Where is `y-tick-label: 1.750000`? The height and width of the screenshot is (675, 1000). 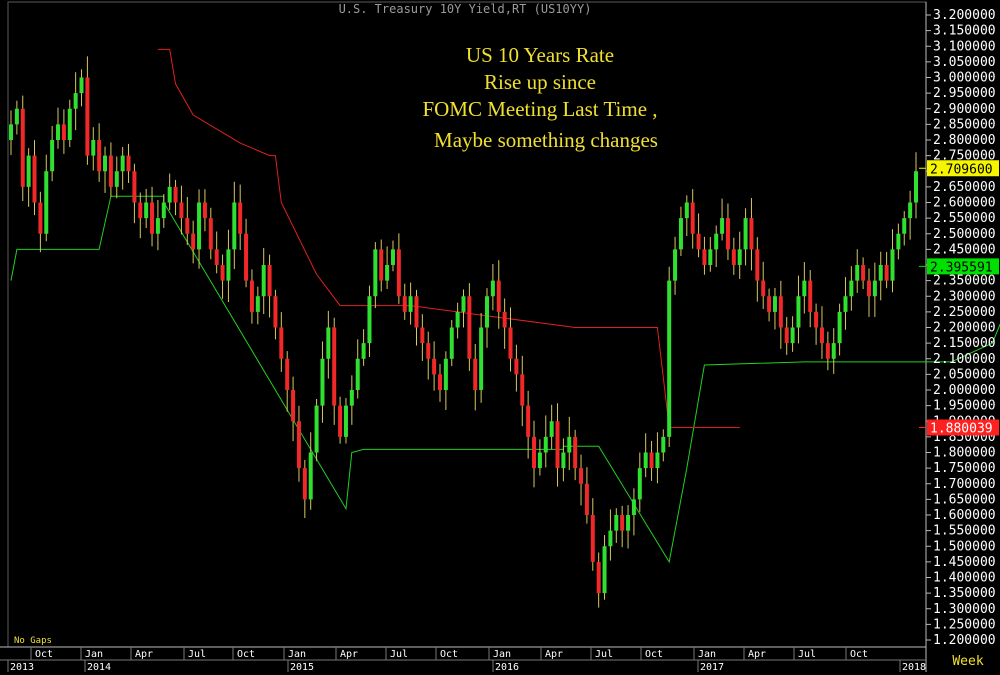
y-tick-label: 1.750000 is located at coordinates (964, 468).